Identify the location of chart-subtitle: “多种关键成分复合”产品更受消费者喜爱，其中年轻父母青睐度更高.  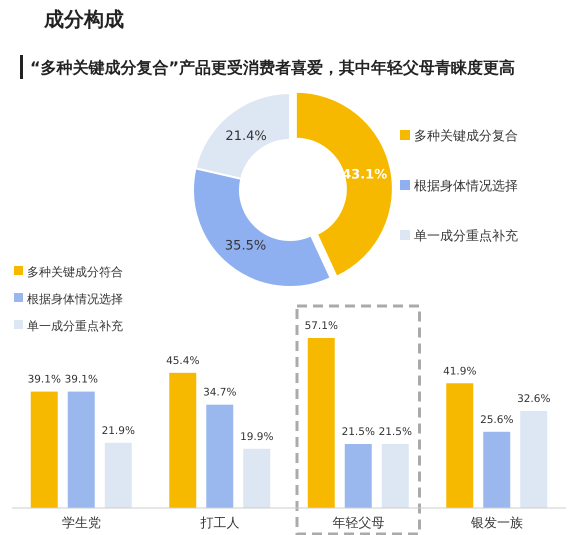
(273, 67).